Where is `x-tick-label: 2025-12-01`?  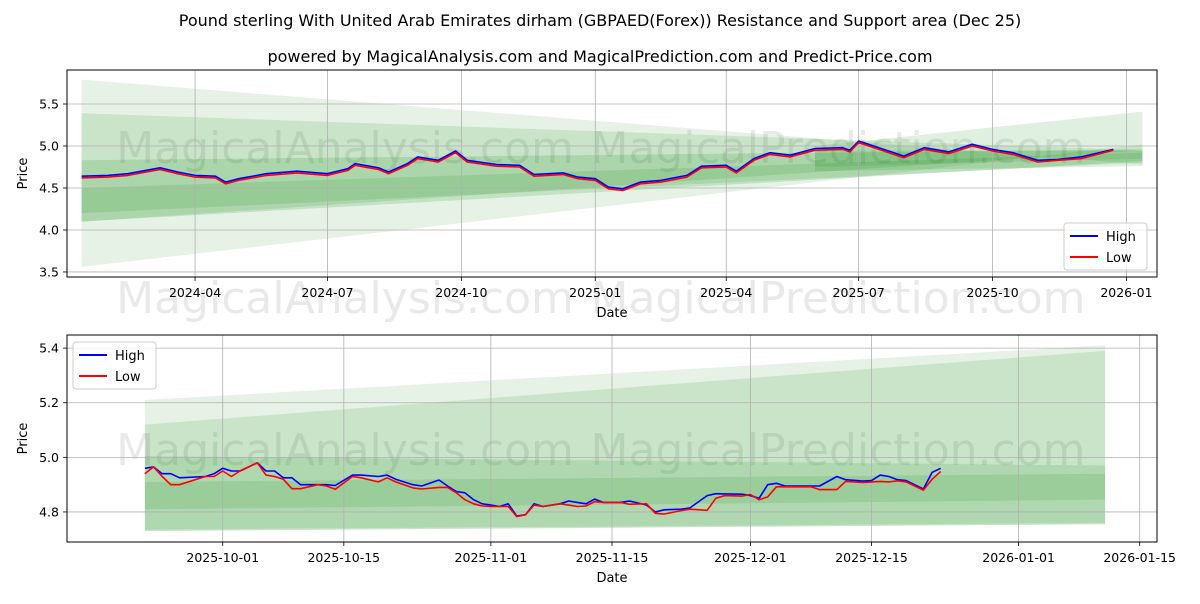 x-tick-label: 2025-12-01 is located at coordinates (750, 557).